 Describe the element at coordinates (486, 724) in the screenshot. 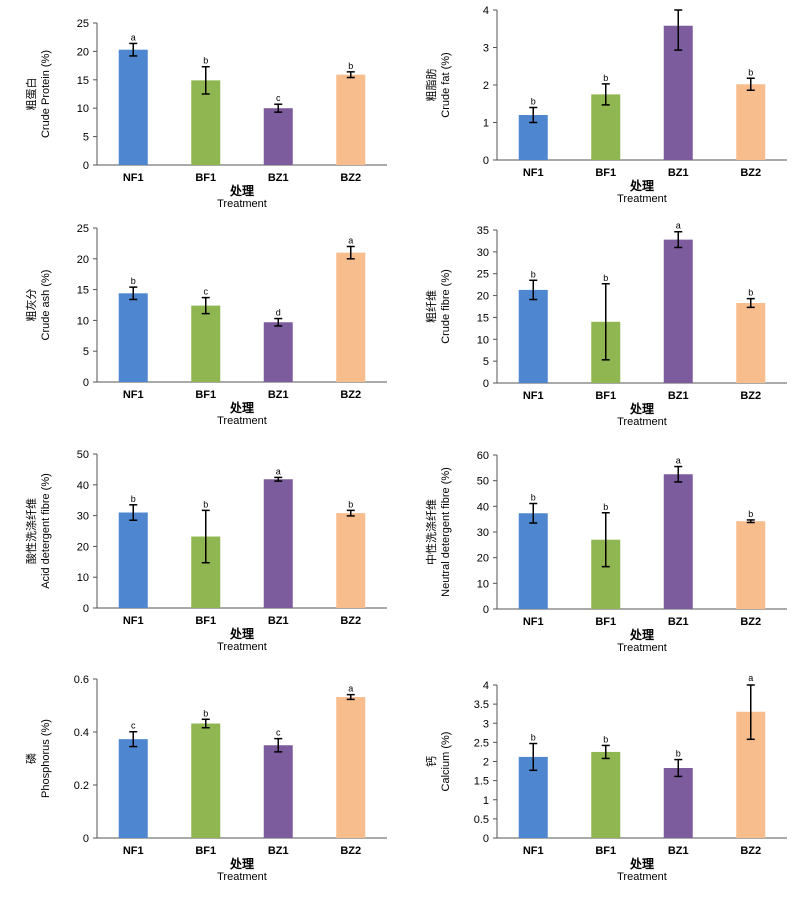

I see `y-tick-label: 3` at that location.